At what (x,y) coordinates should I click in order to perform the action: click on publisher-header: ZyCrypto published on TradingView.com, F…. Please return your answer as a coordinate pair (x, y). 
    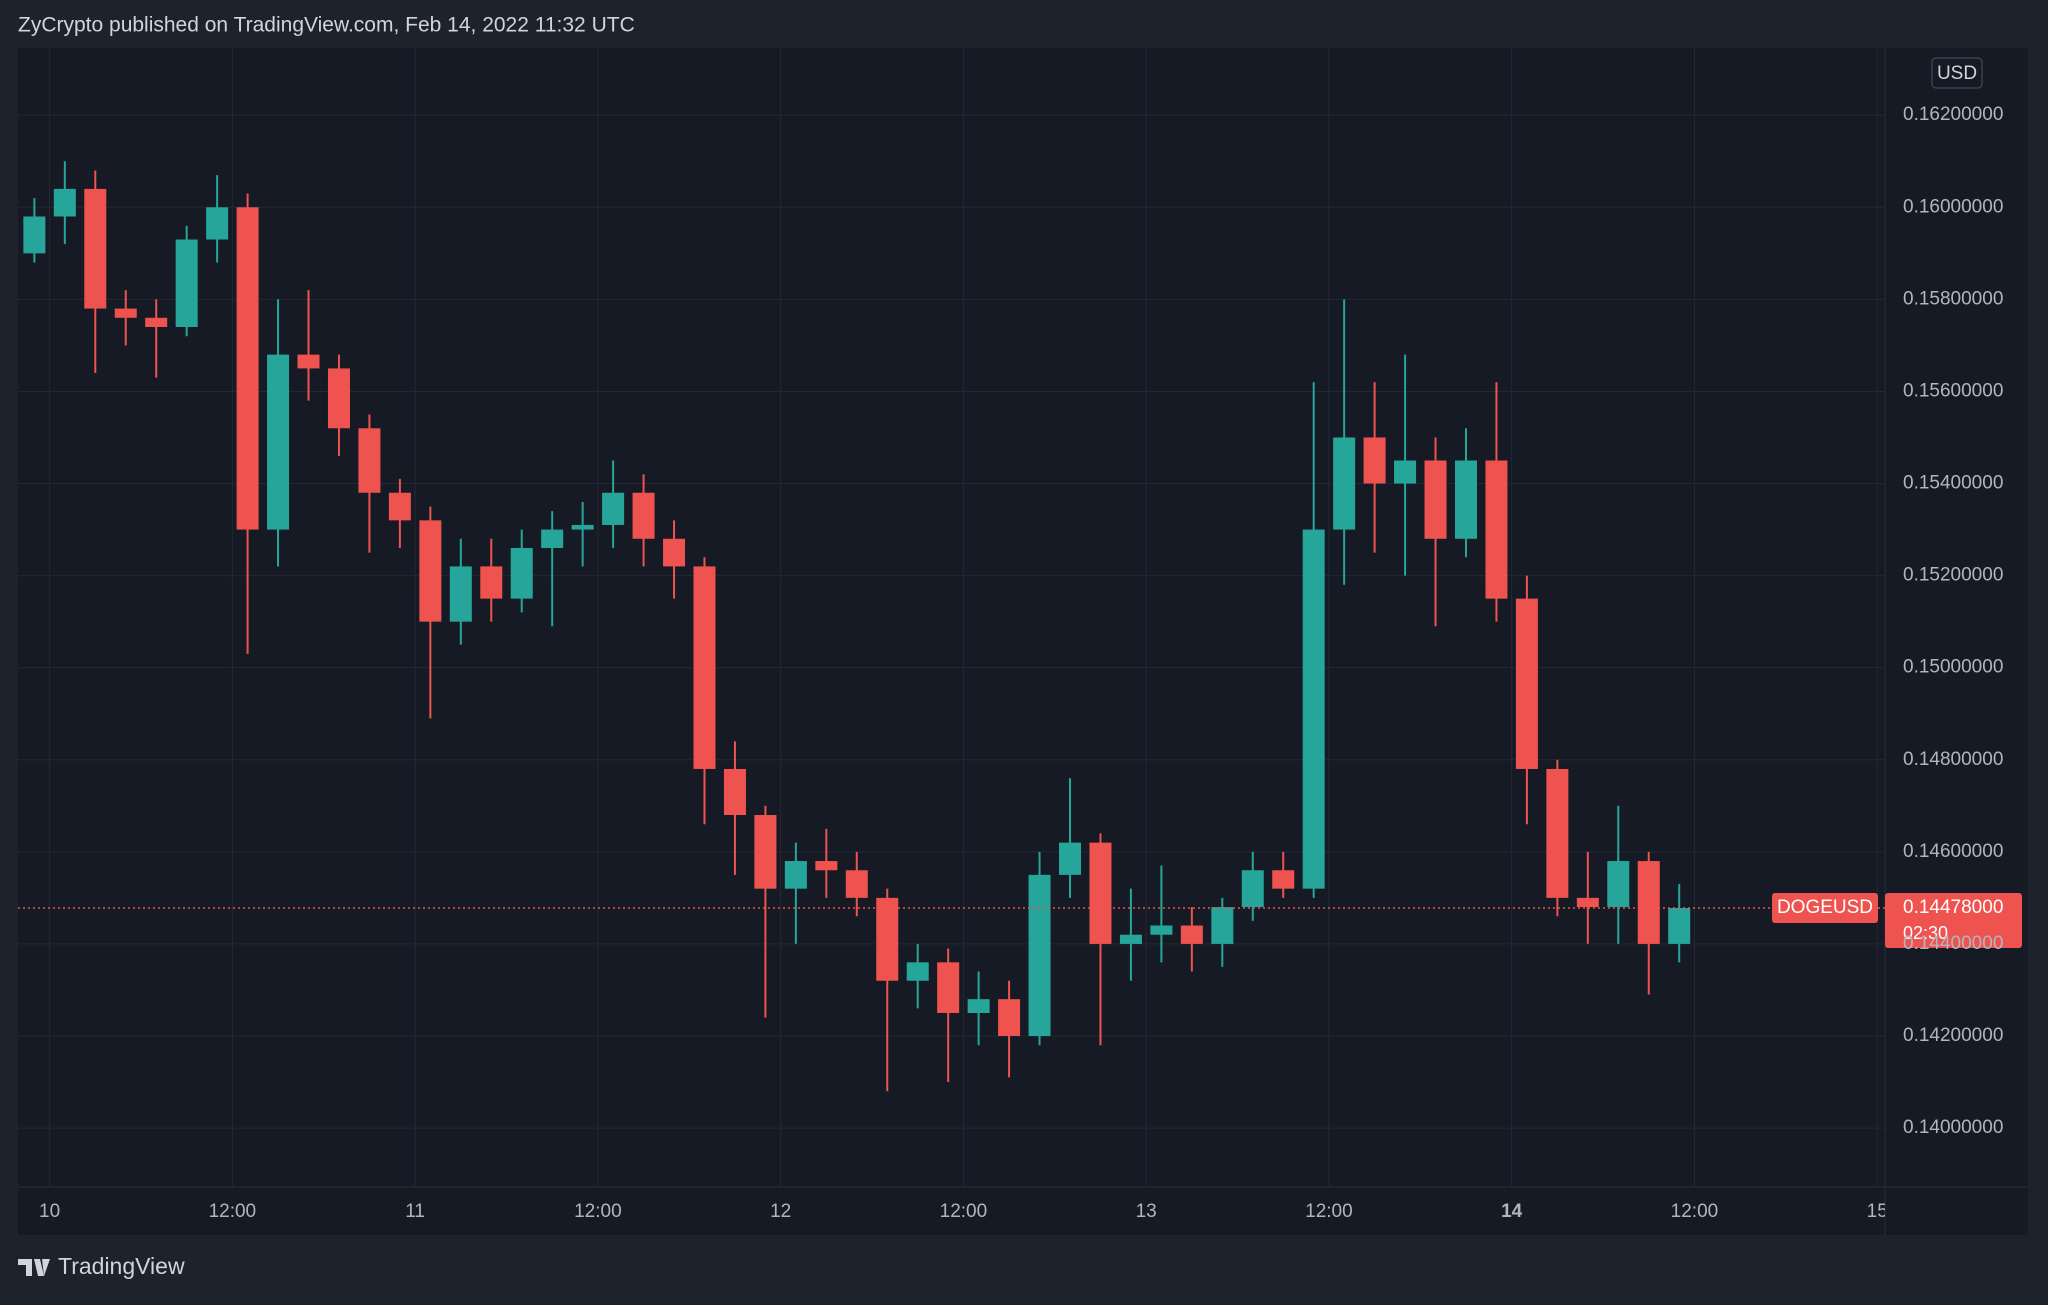
    Looking at the image, I should click on (326, 25).